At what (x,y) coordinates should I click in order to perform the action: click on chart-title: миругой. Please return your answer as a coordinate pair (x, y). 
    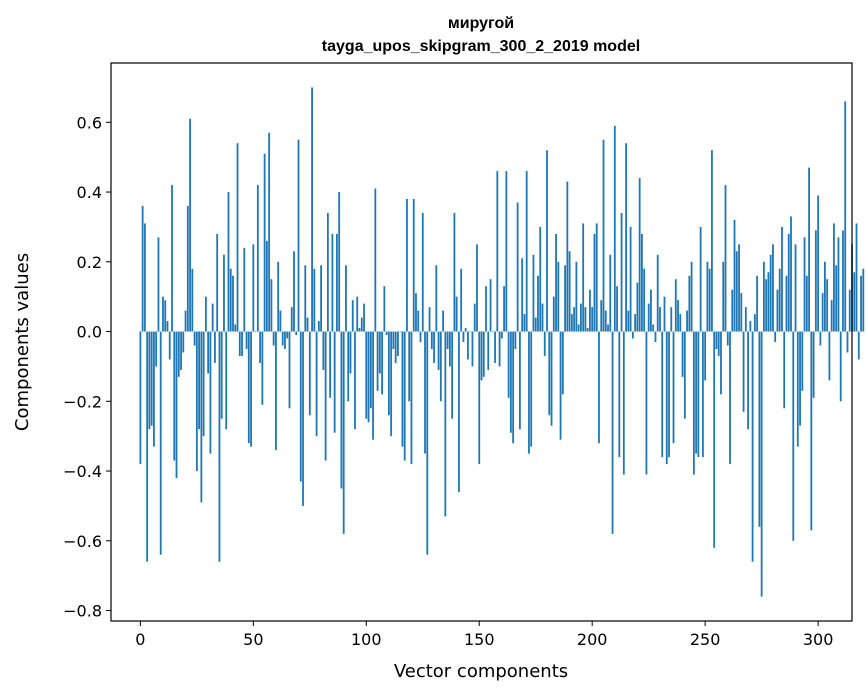
    Looking at the image, I should click on (481, 23).